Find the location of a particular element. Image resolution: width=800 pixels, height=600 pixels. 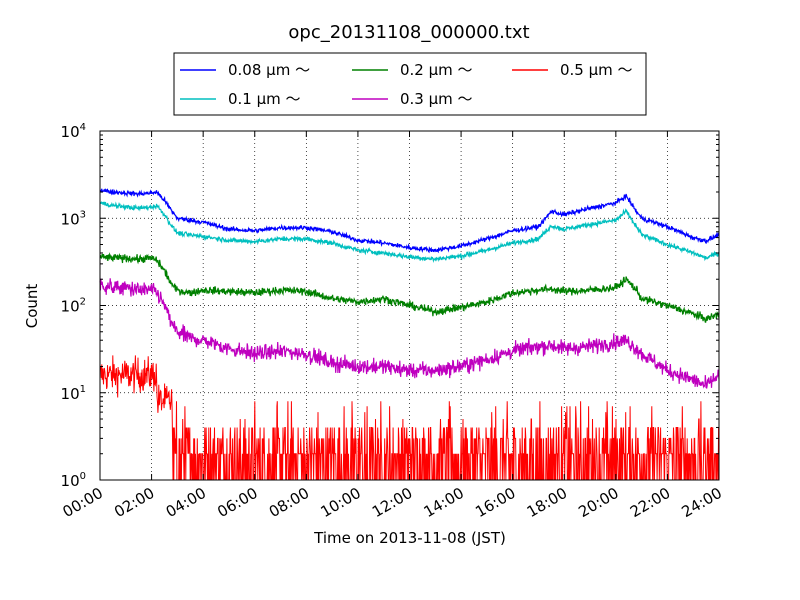

series-line-0.1um is located at coordinates (409, 232).